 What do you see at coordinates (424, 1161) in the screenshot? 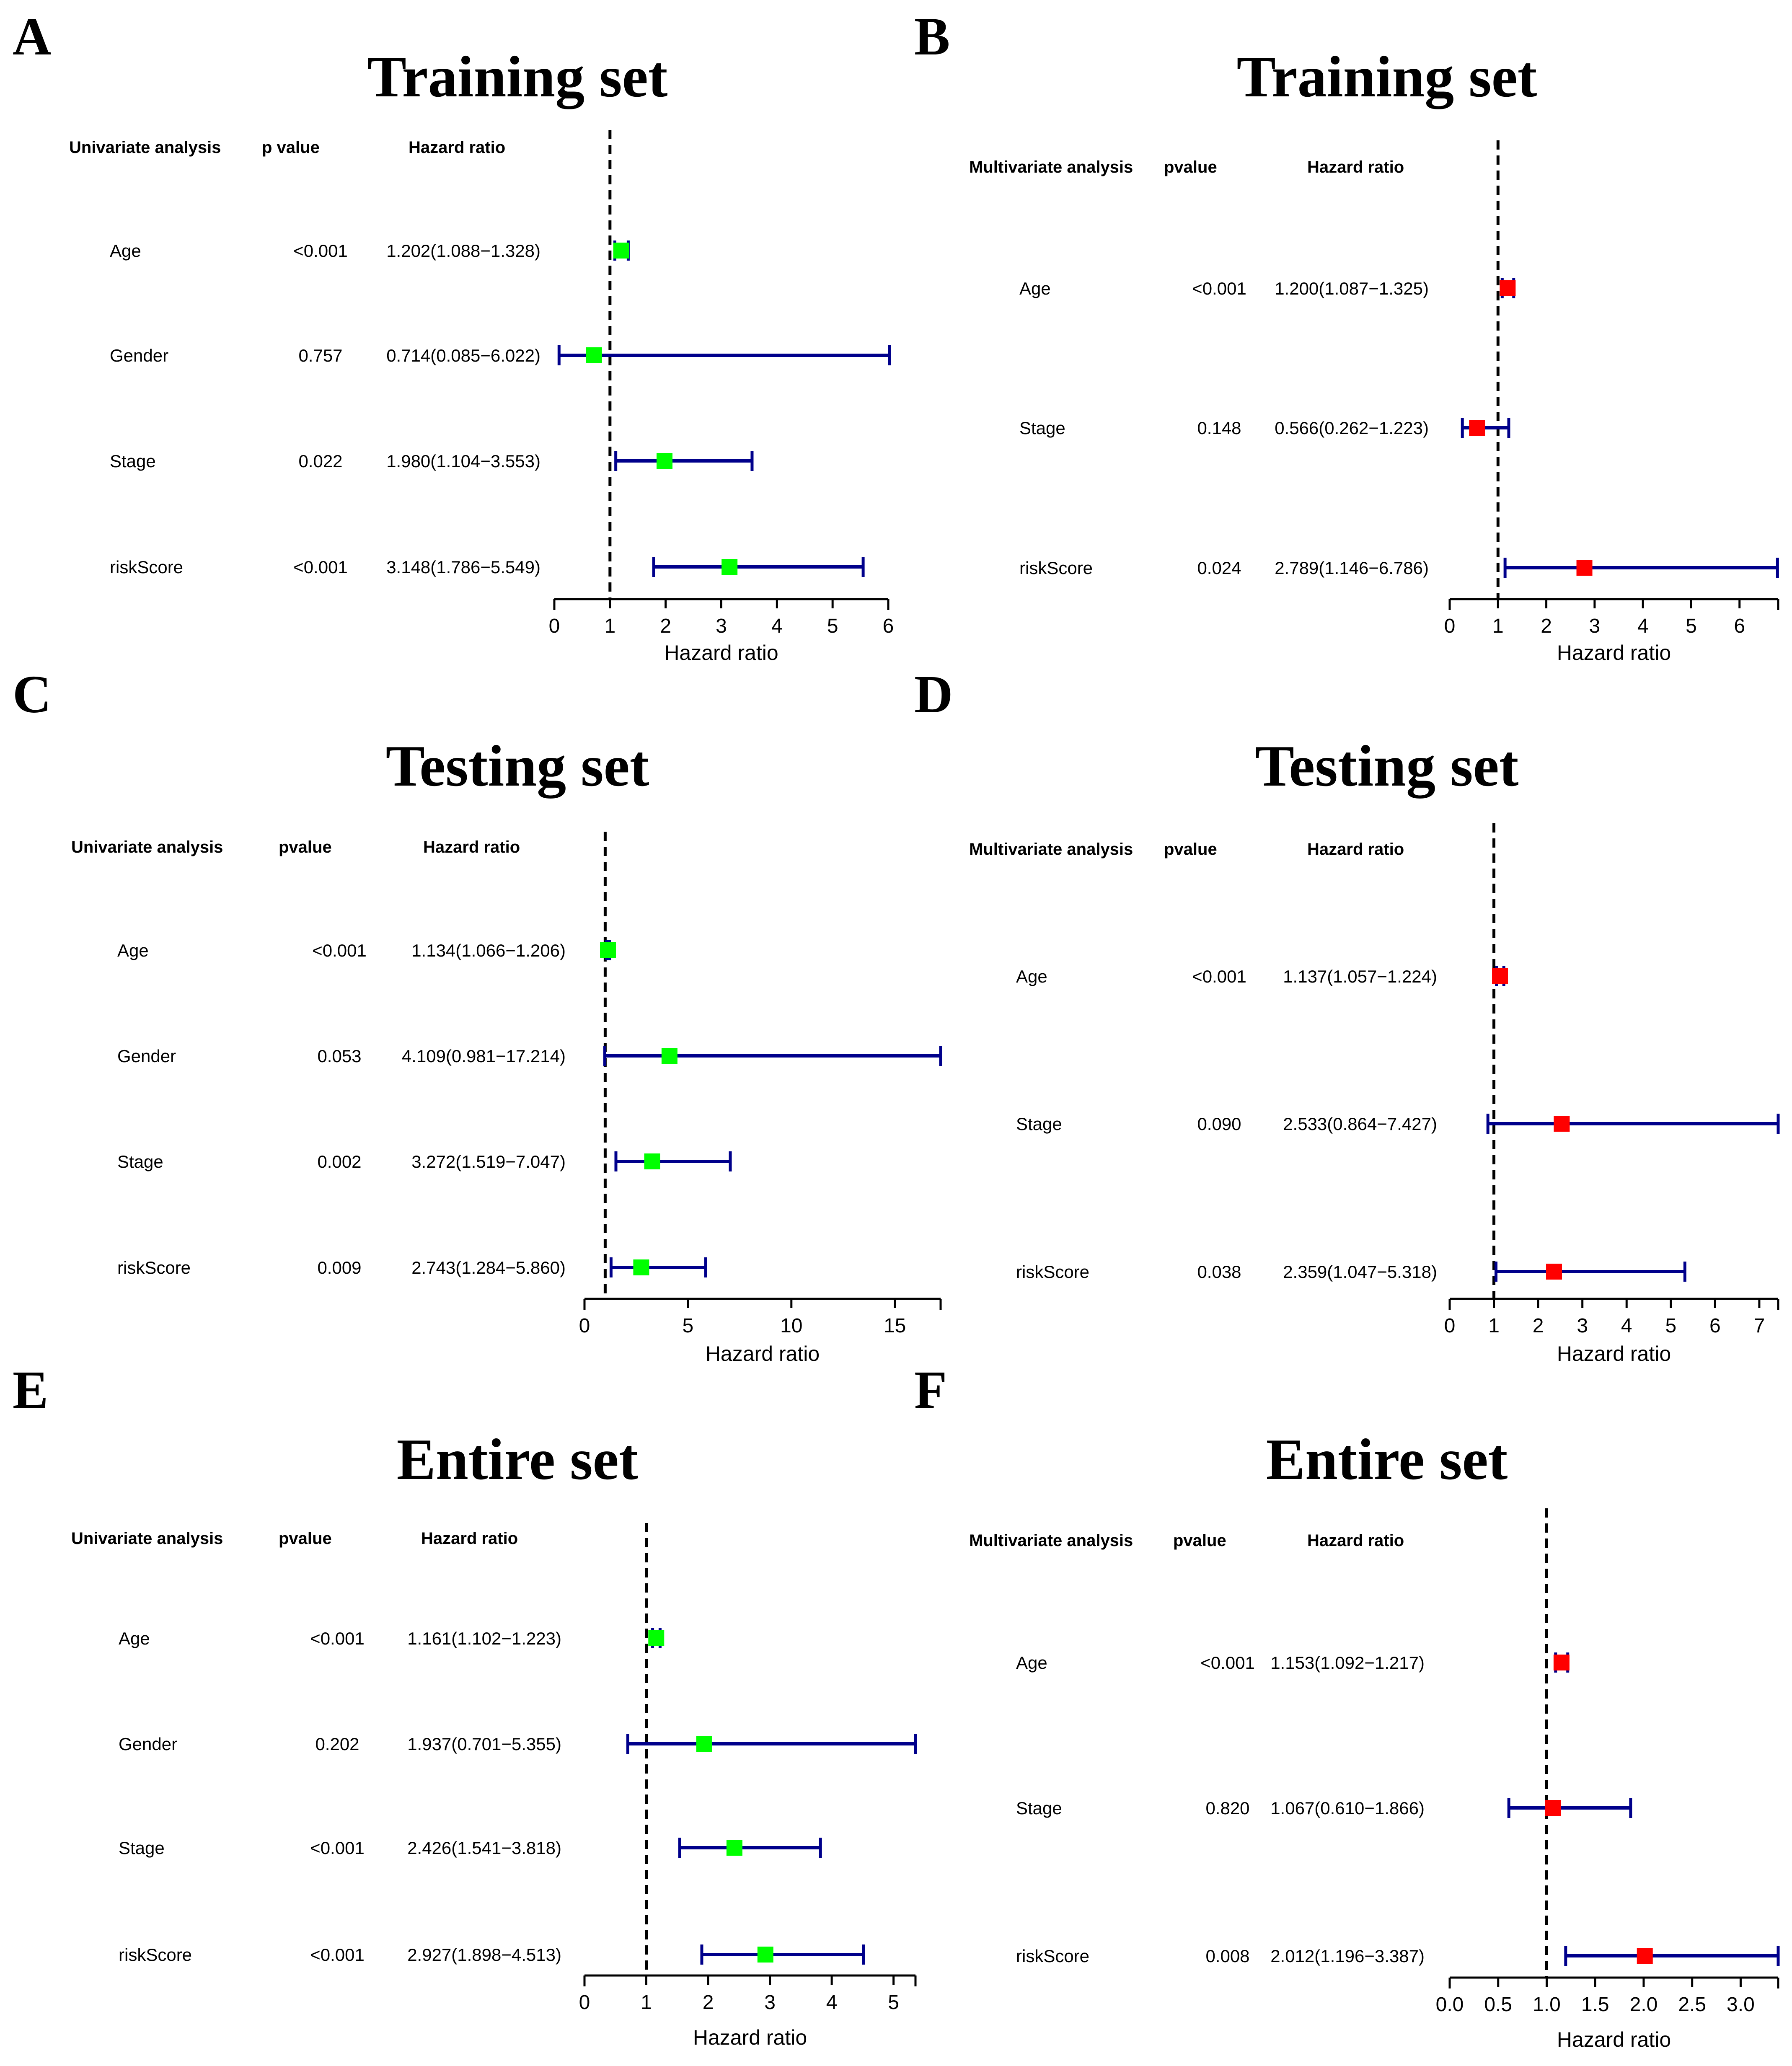
I see `forest-row: Stage 0.002 3.272(1.519−7.047)` at bounding box center [424, 1161].